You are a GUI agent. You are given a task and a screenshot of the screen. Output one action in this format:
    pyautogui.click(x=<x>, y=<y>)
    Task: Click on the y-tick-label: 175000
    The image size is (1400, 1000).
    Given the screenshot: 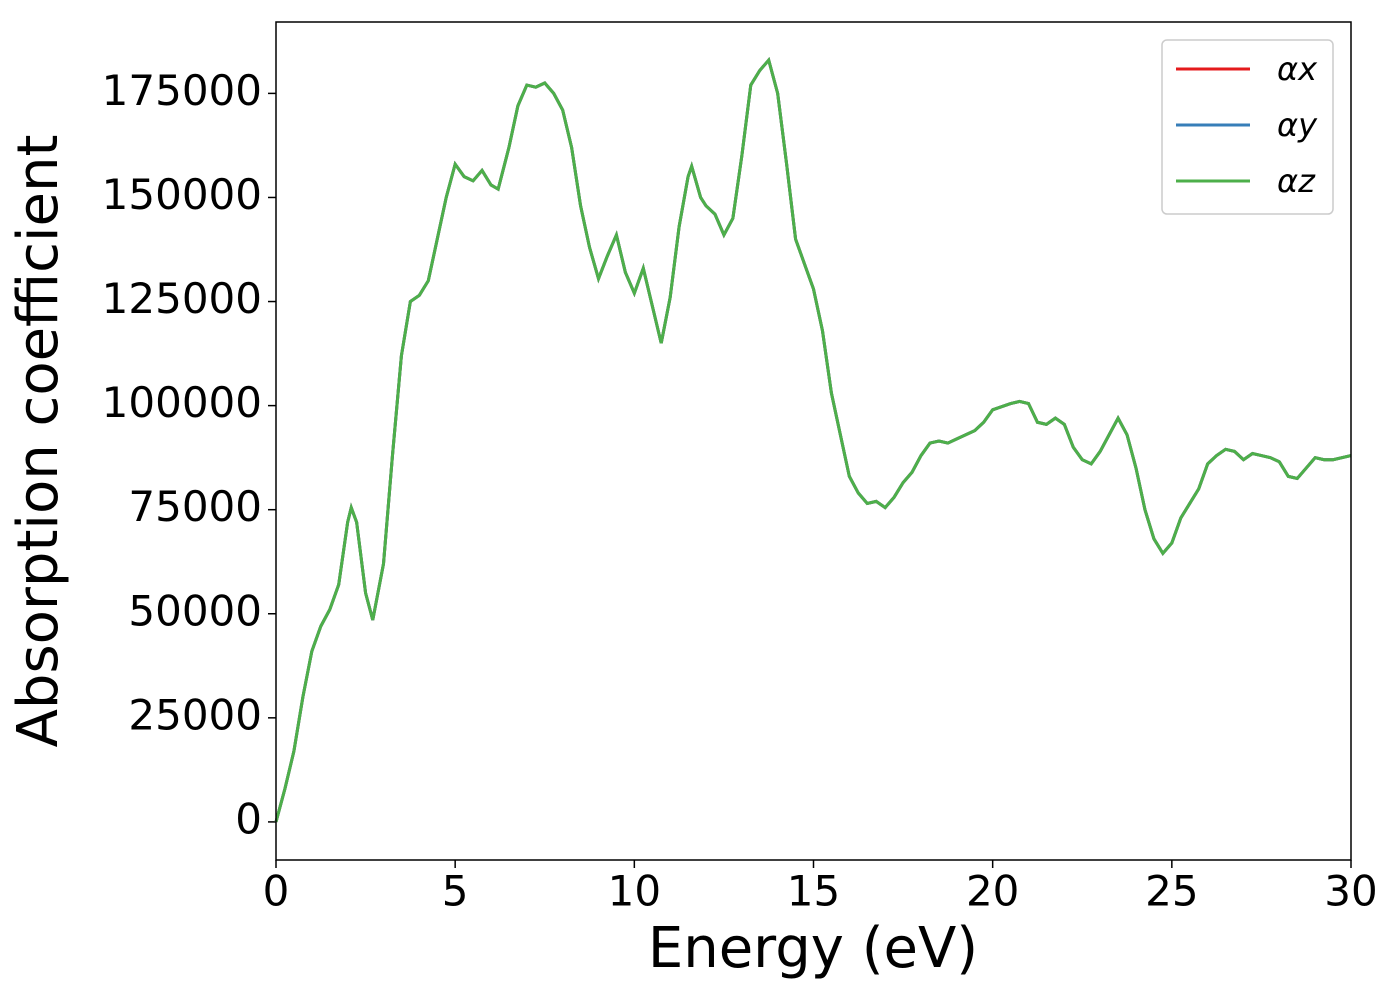 What is the action you would take?
    pyautogui.click(x=182, y=90)
    